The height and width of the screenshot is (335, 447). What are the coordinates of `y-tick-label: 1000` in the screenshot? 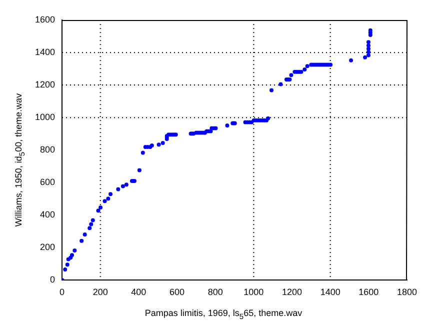 It's located at (45, 117).